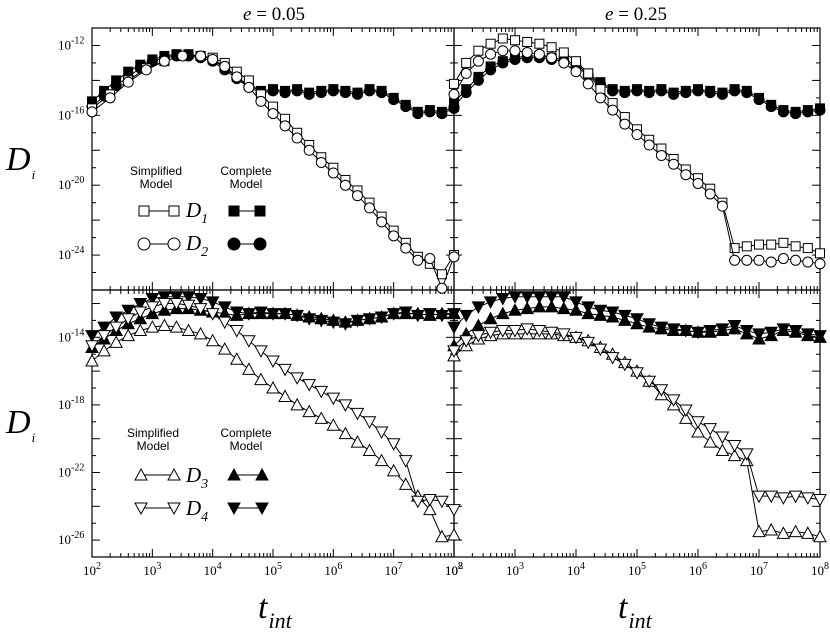  What do you see at coordinates (441, 274) in the screenshot?
I see `data-point-top-left-d1-simplified` at bounding box center [441, 274].